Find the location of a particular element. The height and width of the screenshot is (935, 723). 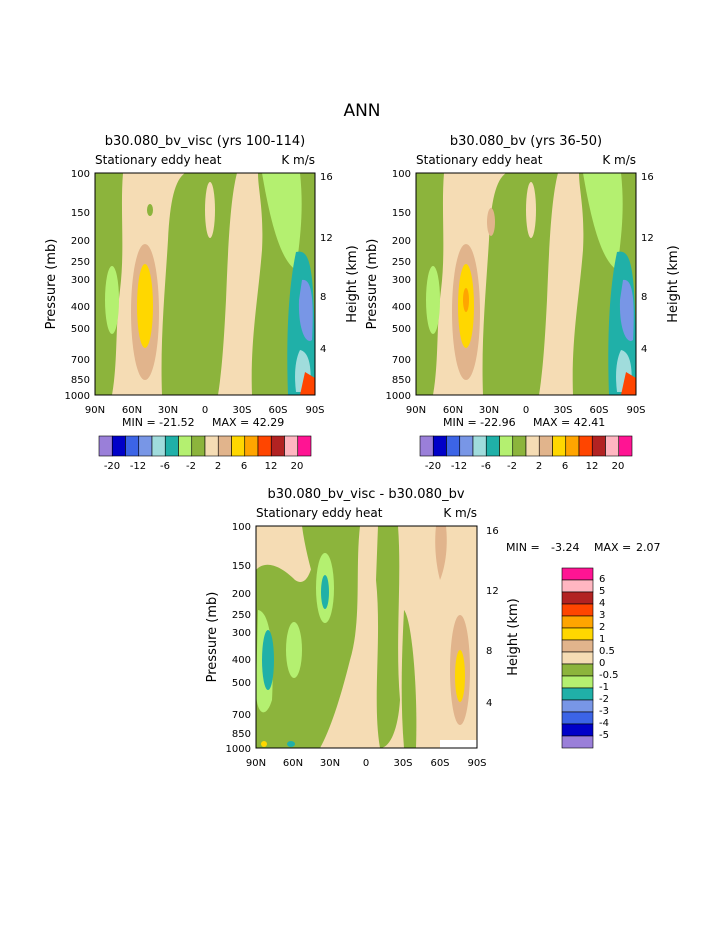

colorbar-label: 2 is located at coordinates (539, 466).